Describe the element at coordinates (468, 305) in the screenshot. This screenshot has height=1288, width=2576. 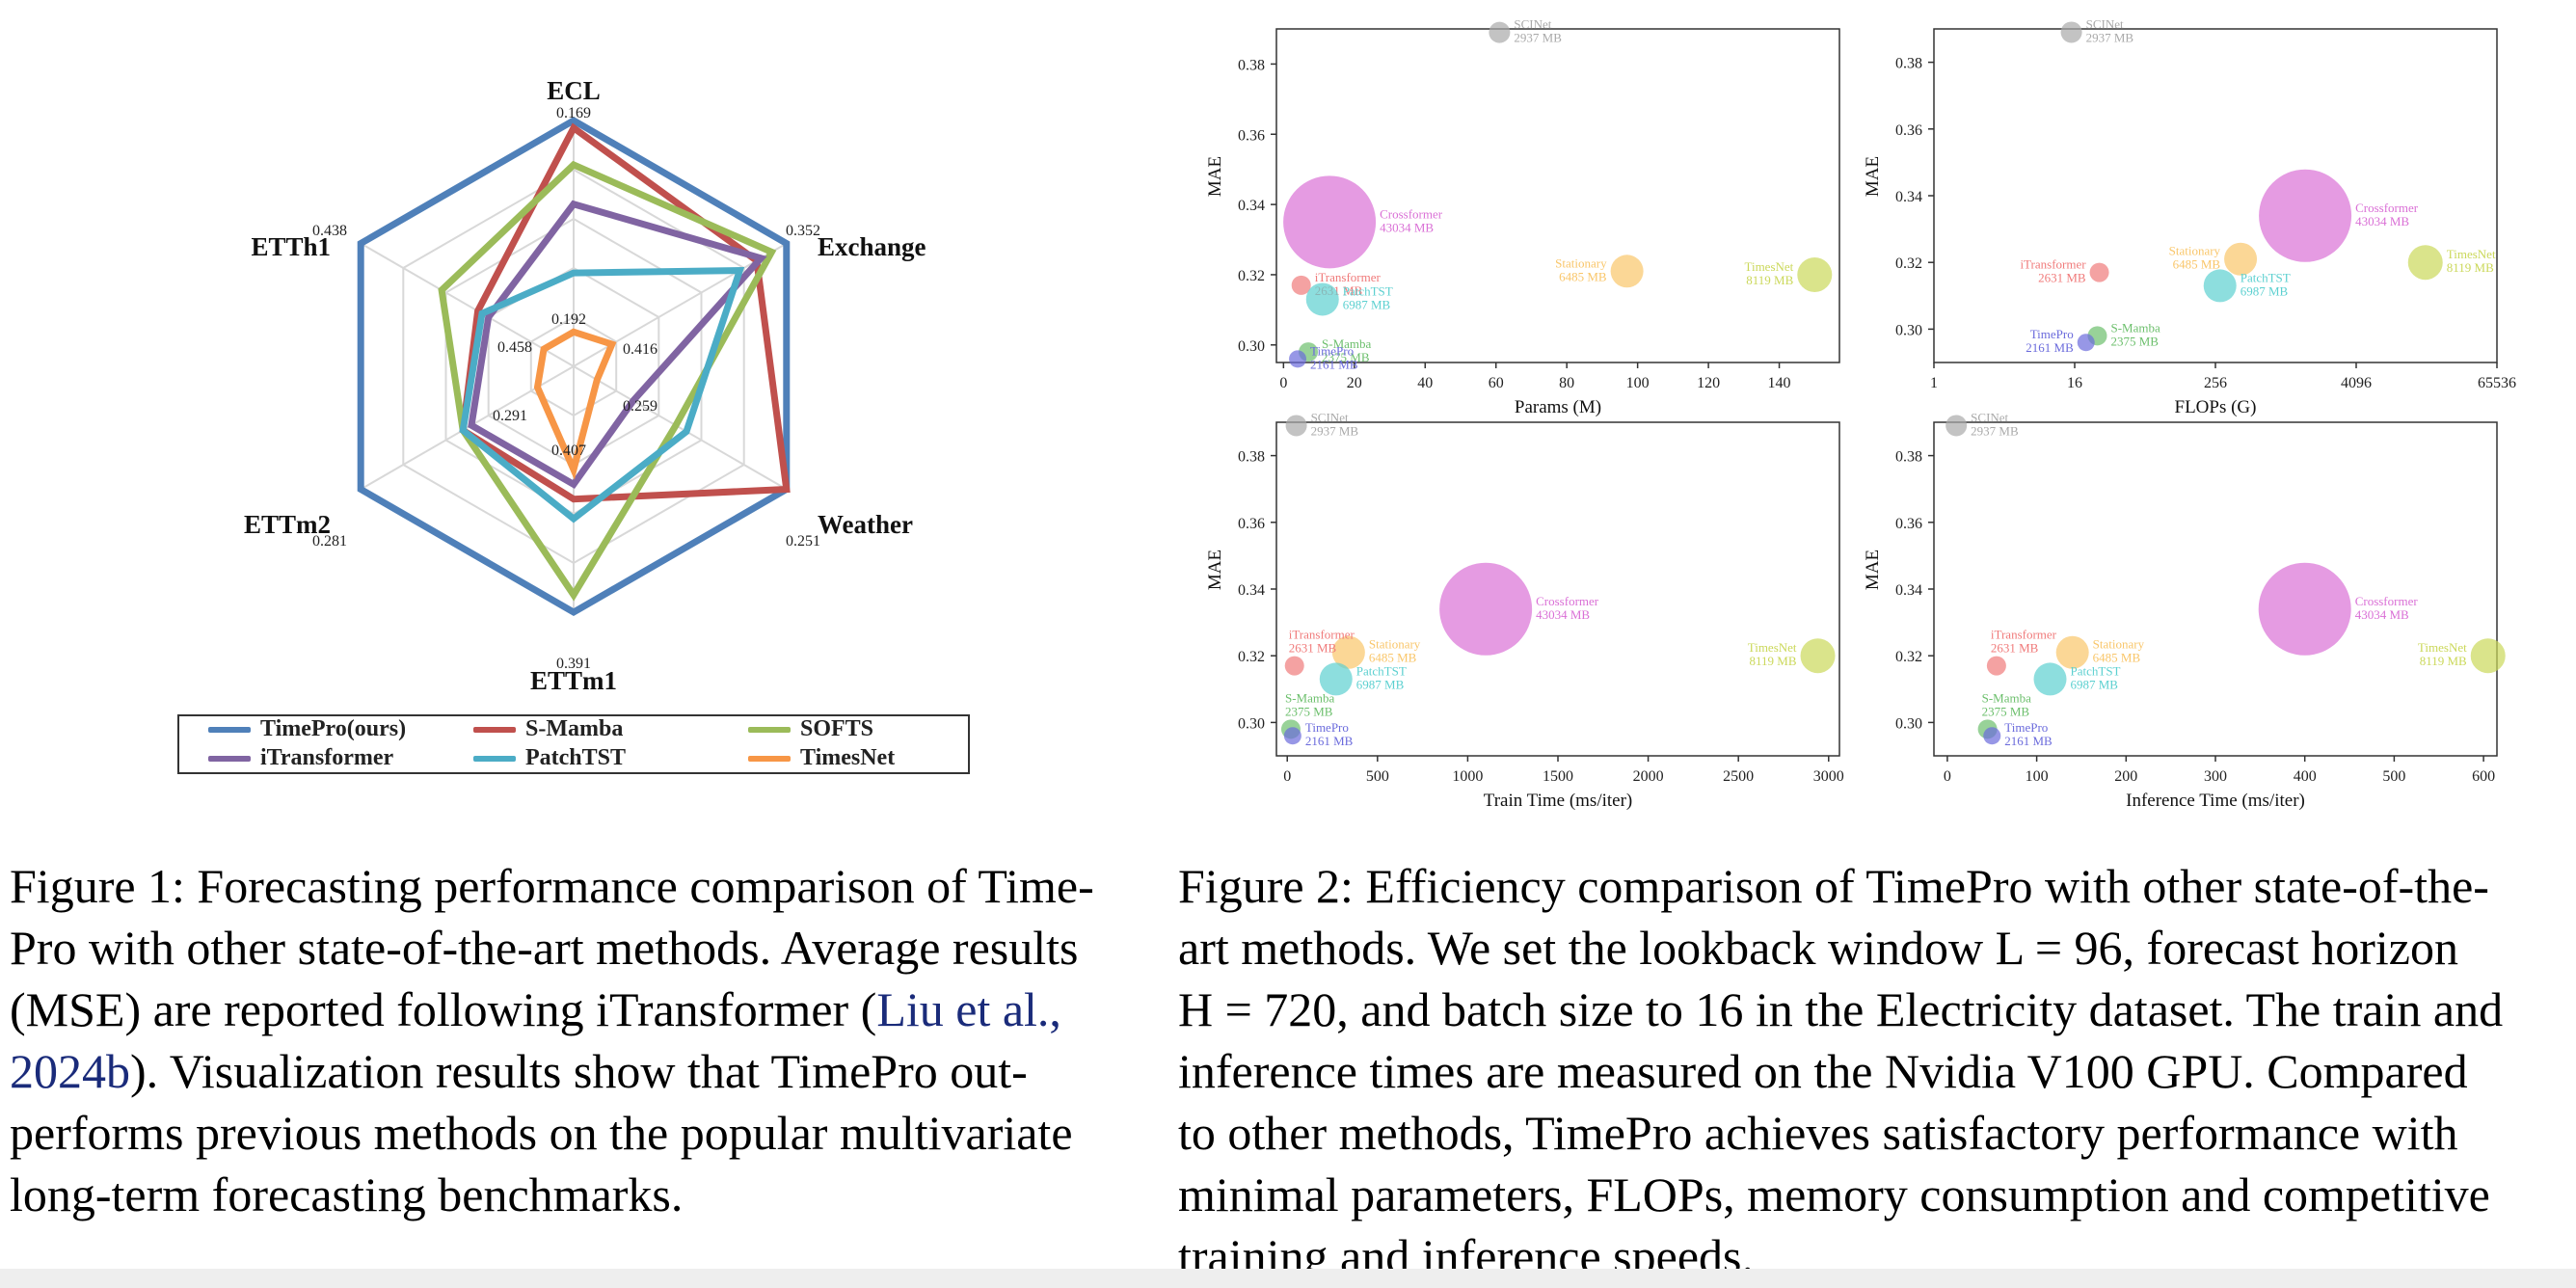
I see `radar-spoke` at that location.